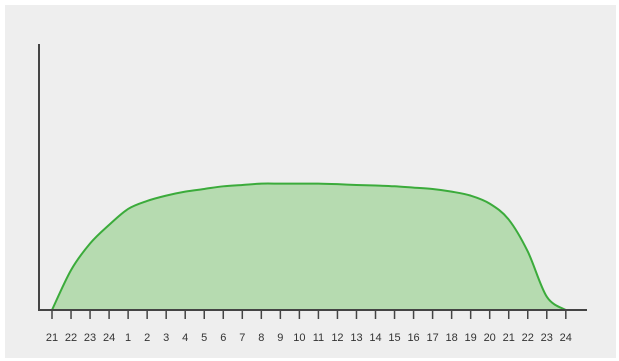 The width and height of the screenshot is (619, 361). Describe the element at coordinates (299, 338) in the screenshot. I see `x-tick-label: 10` at that location.